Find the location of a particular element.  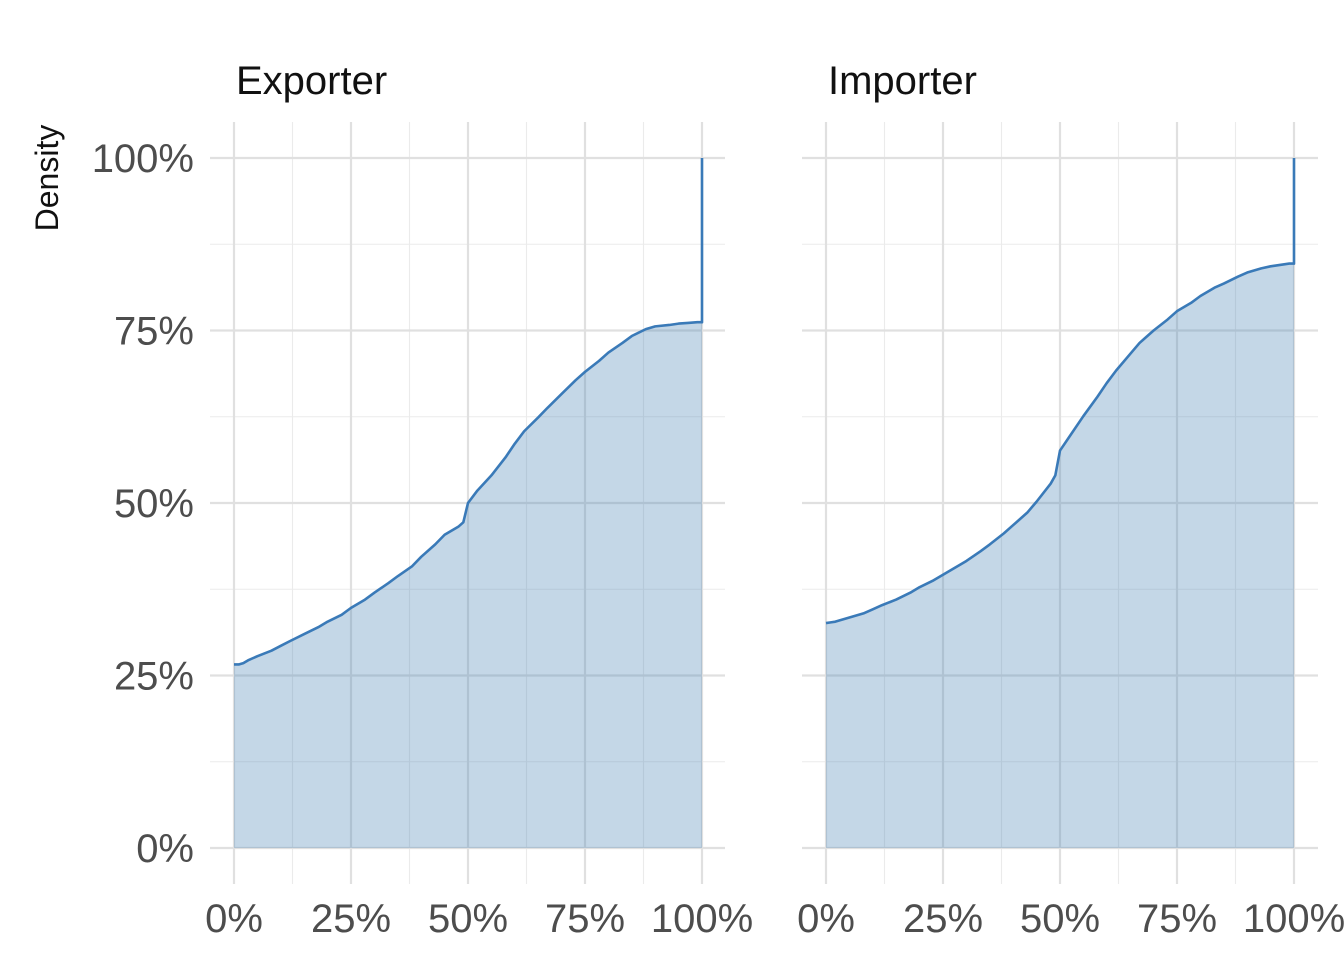

panel-title-exporter: Exporter is located at coordinates (311, 81).